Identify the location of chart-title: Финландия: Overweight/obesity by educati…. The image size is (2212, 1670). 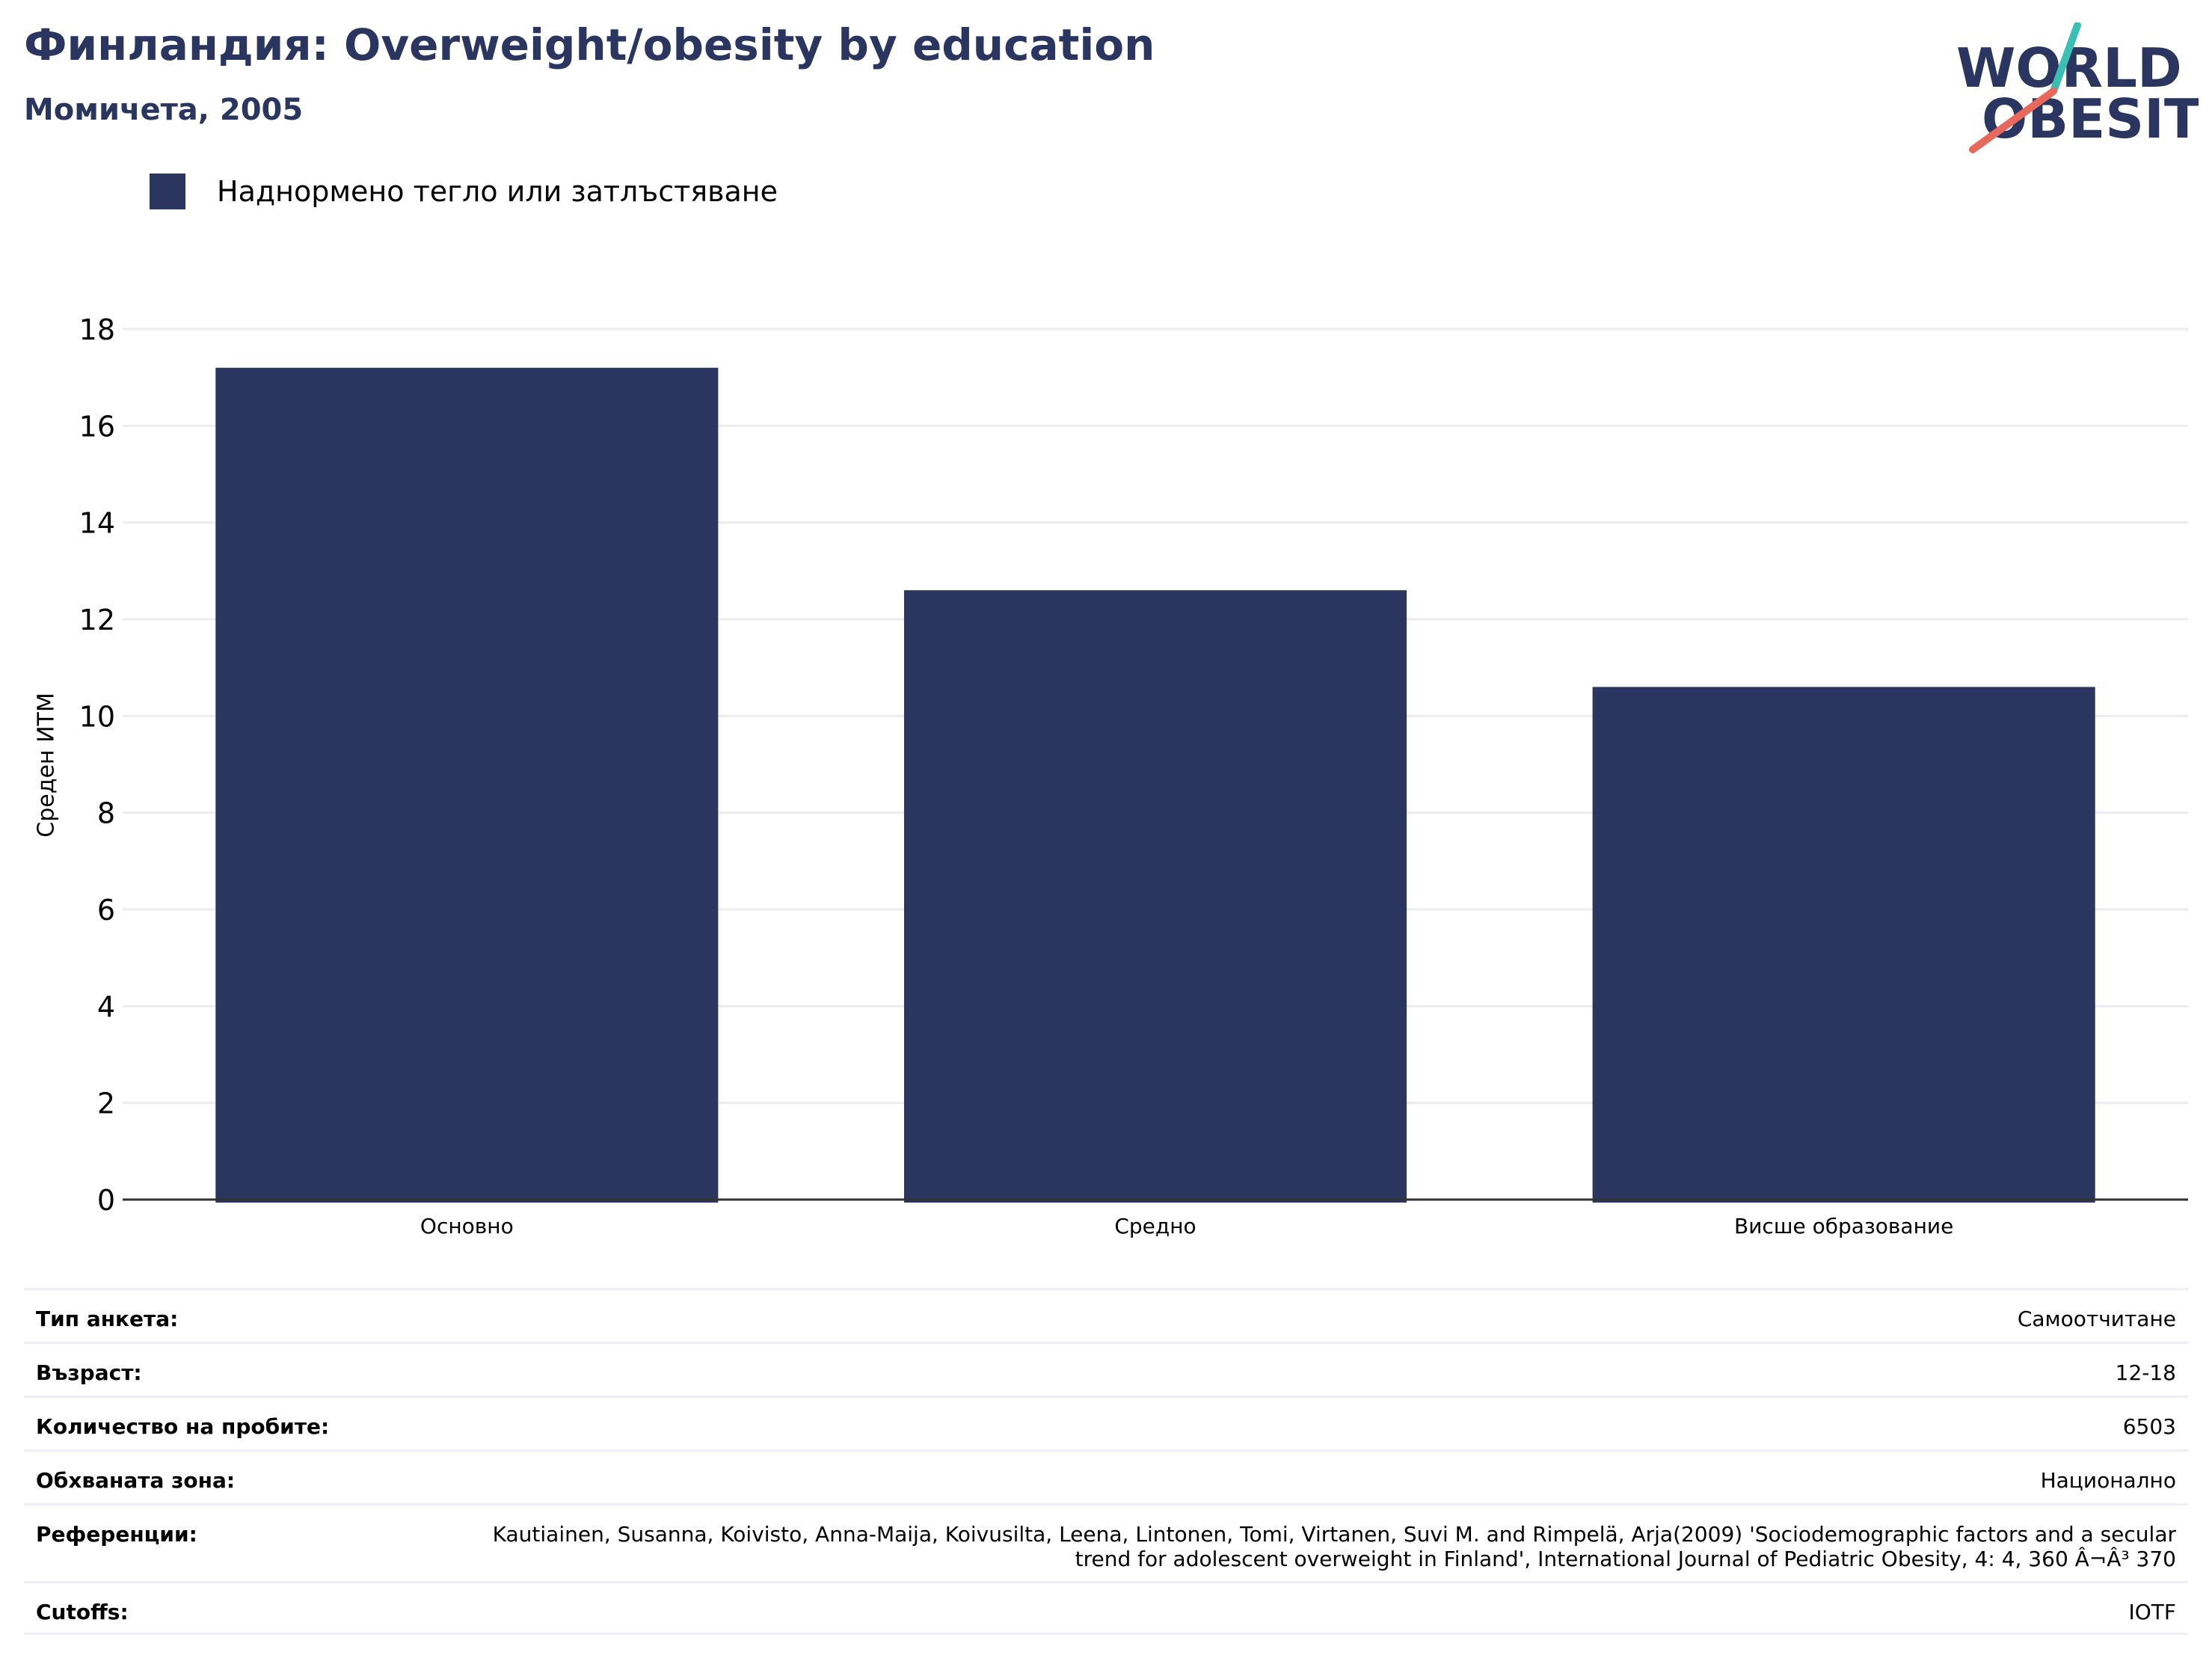
(589, 44).